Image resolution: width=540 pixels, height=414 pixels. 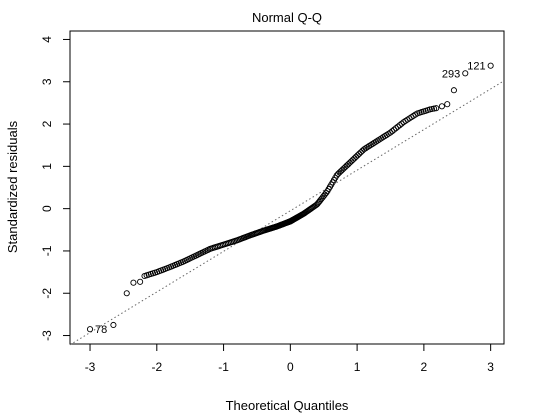 I want to click on x-tick-label: 1, so click(x=357, y=367).